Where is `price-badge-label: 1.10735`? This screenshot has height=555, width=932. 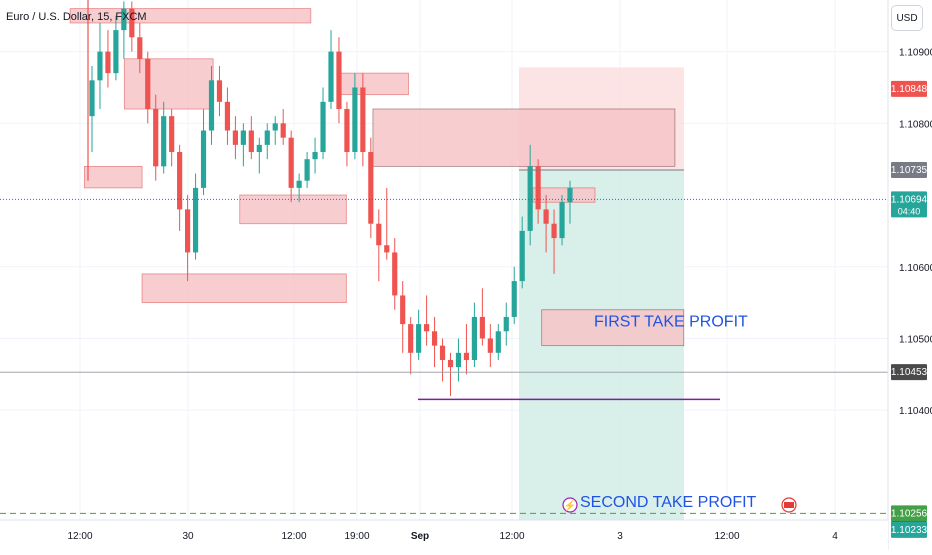
price-badge-label: 1.10735 is located at coordinates (909, 170).